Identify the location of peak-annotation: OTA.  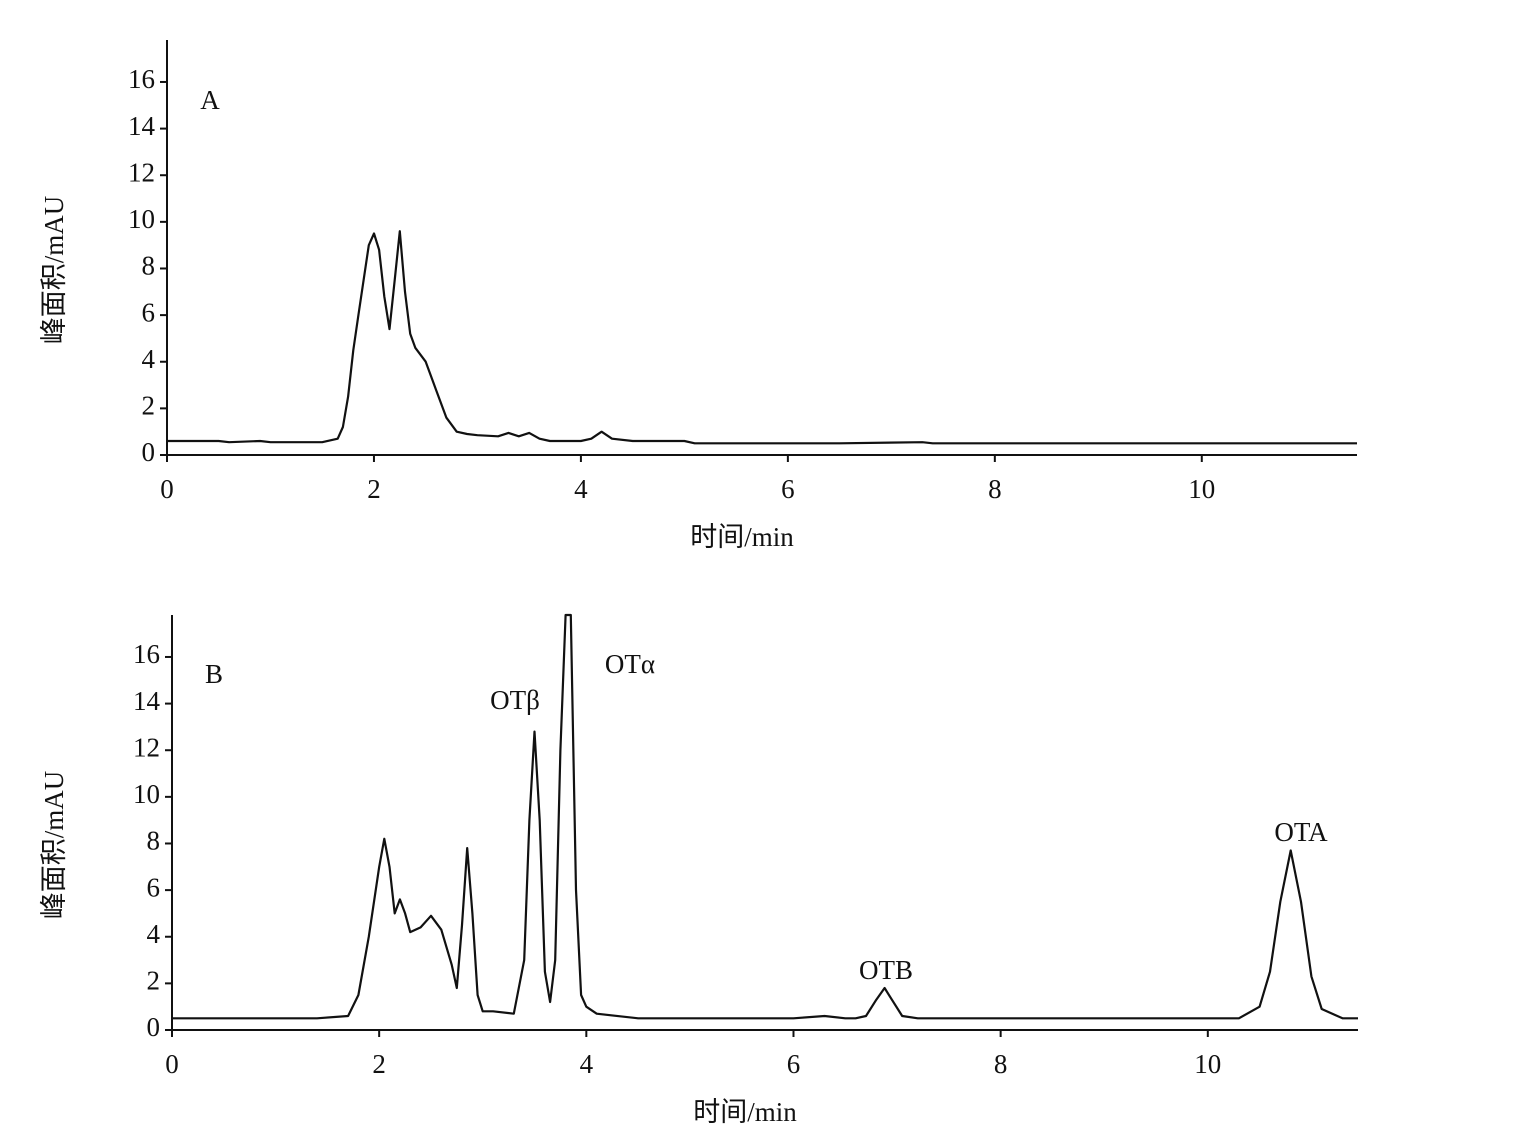
(1301, 832).